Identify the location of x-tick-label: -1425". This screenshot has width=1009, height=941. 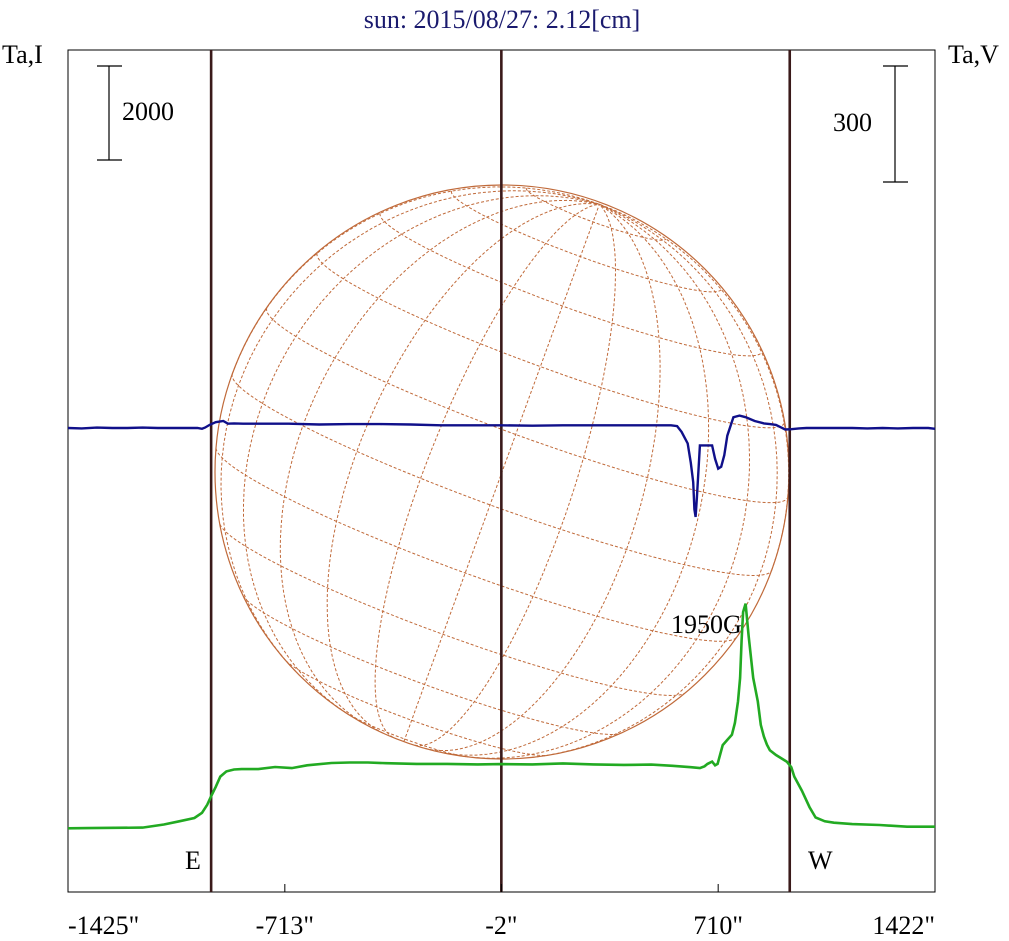
(103, 925).